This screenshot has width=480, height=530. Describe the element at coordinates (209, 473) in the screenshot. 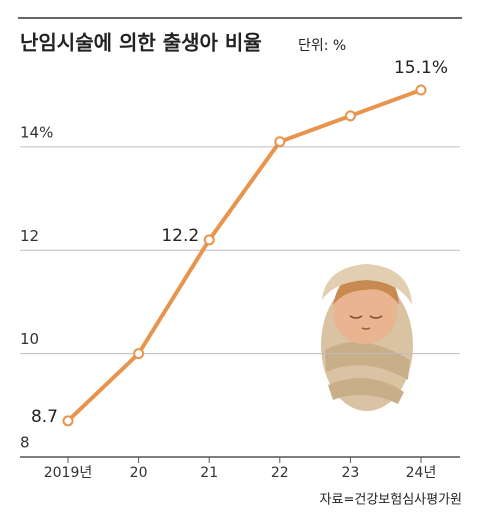

I see `x-tick-label: 21` at that location.